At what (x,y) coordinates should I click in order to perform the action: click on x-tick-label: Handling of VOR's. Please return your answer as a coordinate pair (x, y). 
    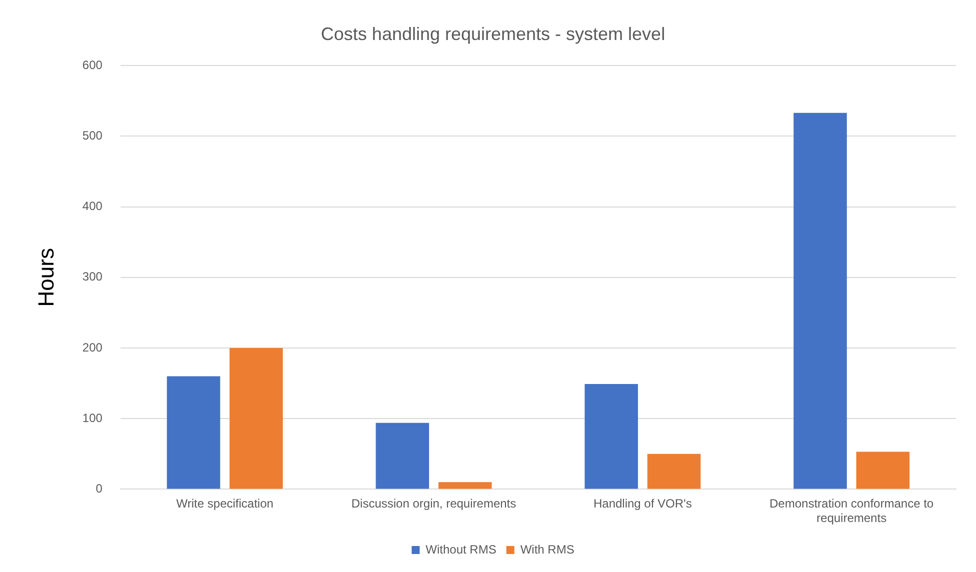
    Looking at the image, I should click on (642, 503).